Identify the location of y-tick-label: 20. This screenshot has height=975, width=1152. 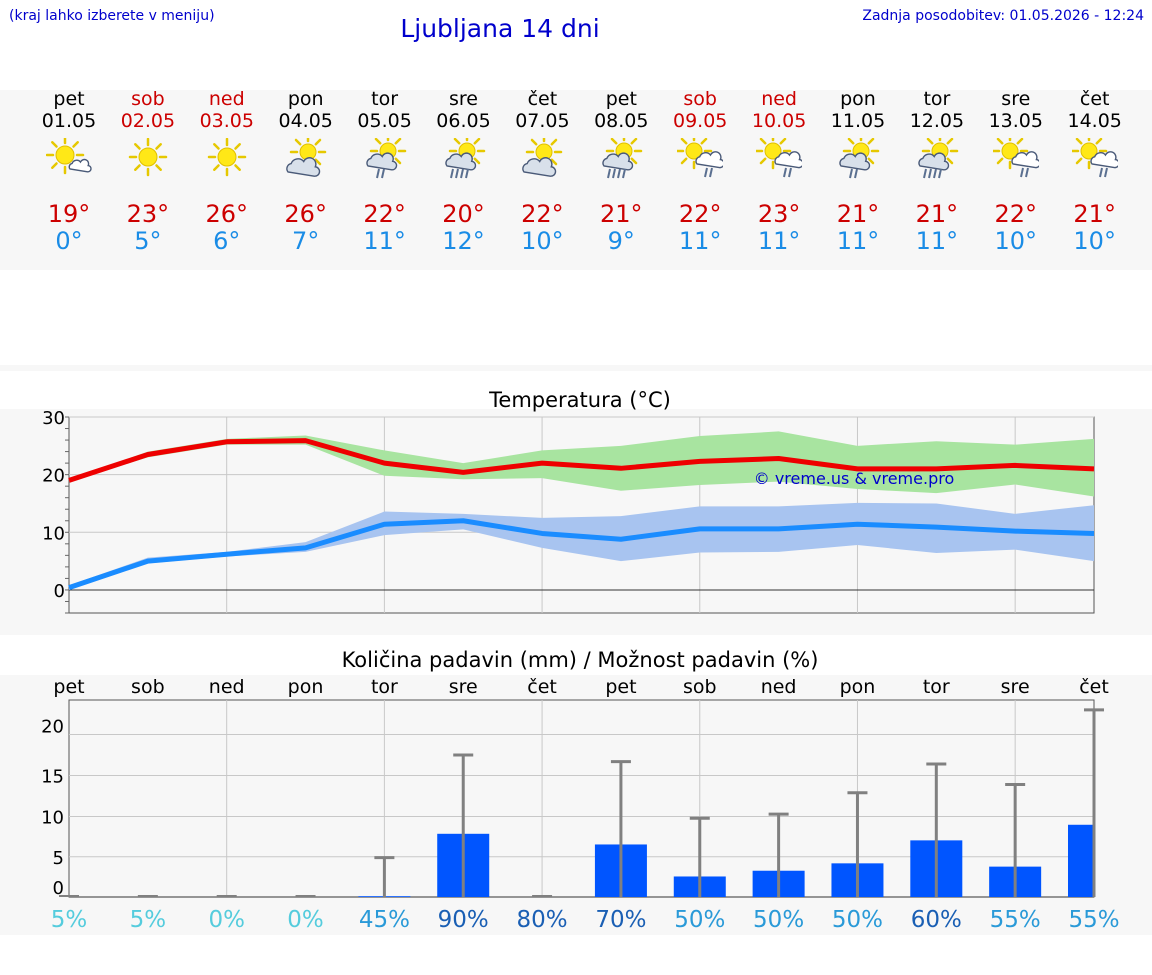
(52, 726).